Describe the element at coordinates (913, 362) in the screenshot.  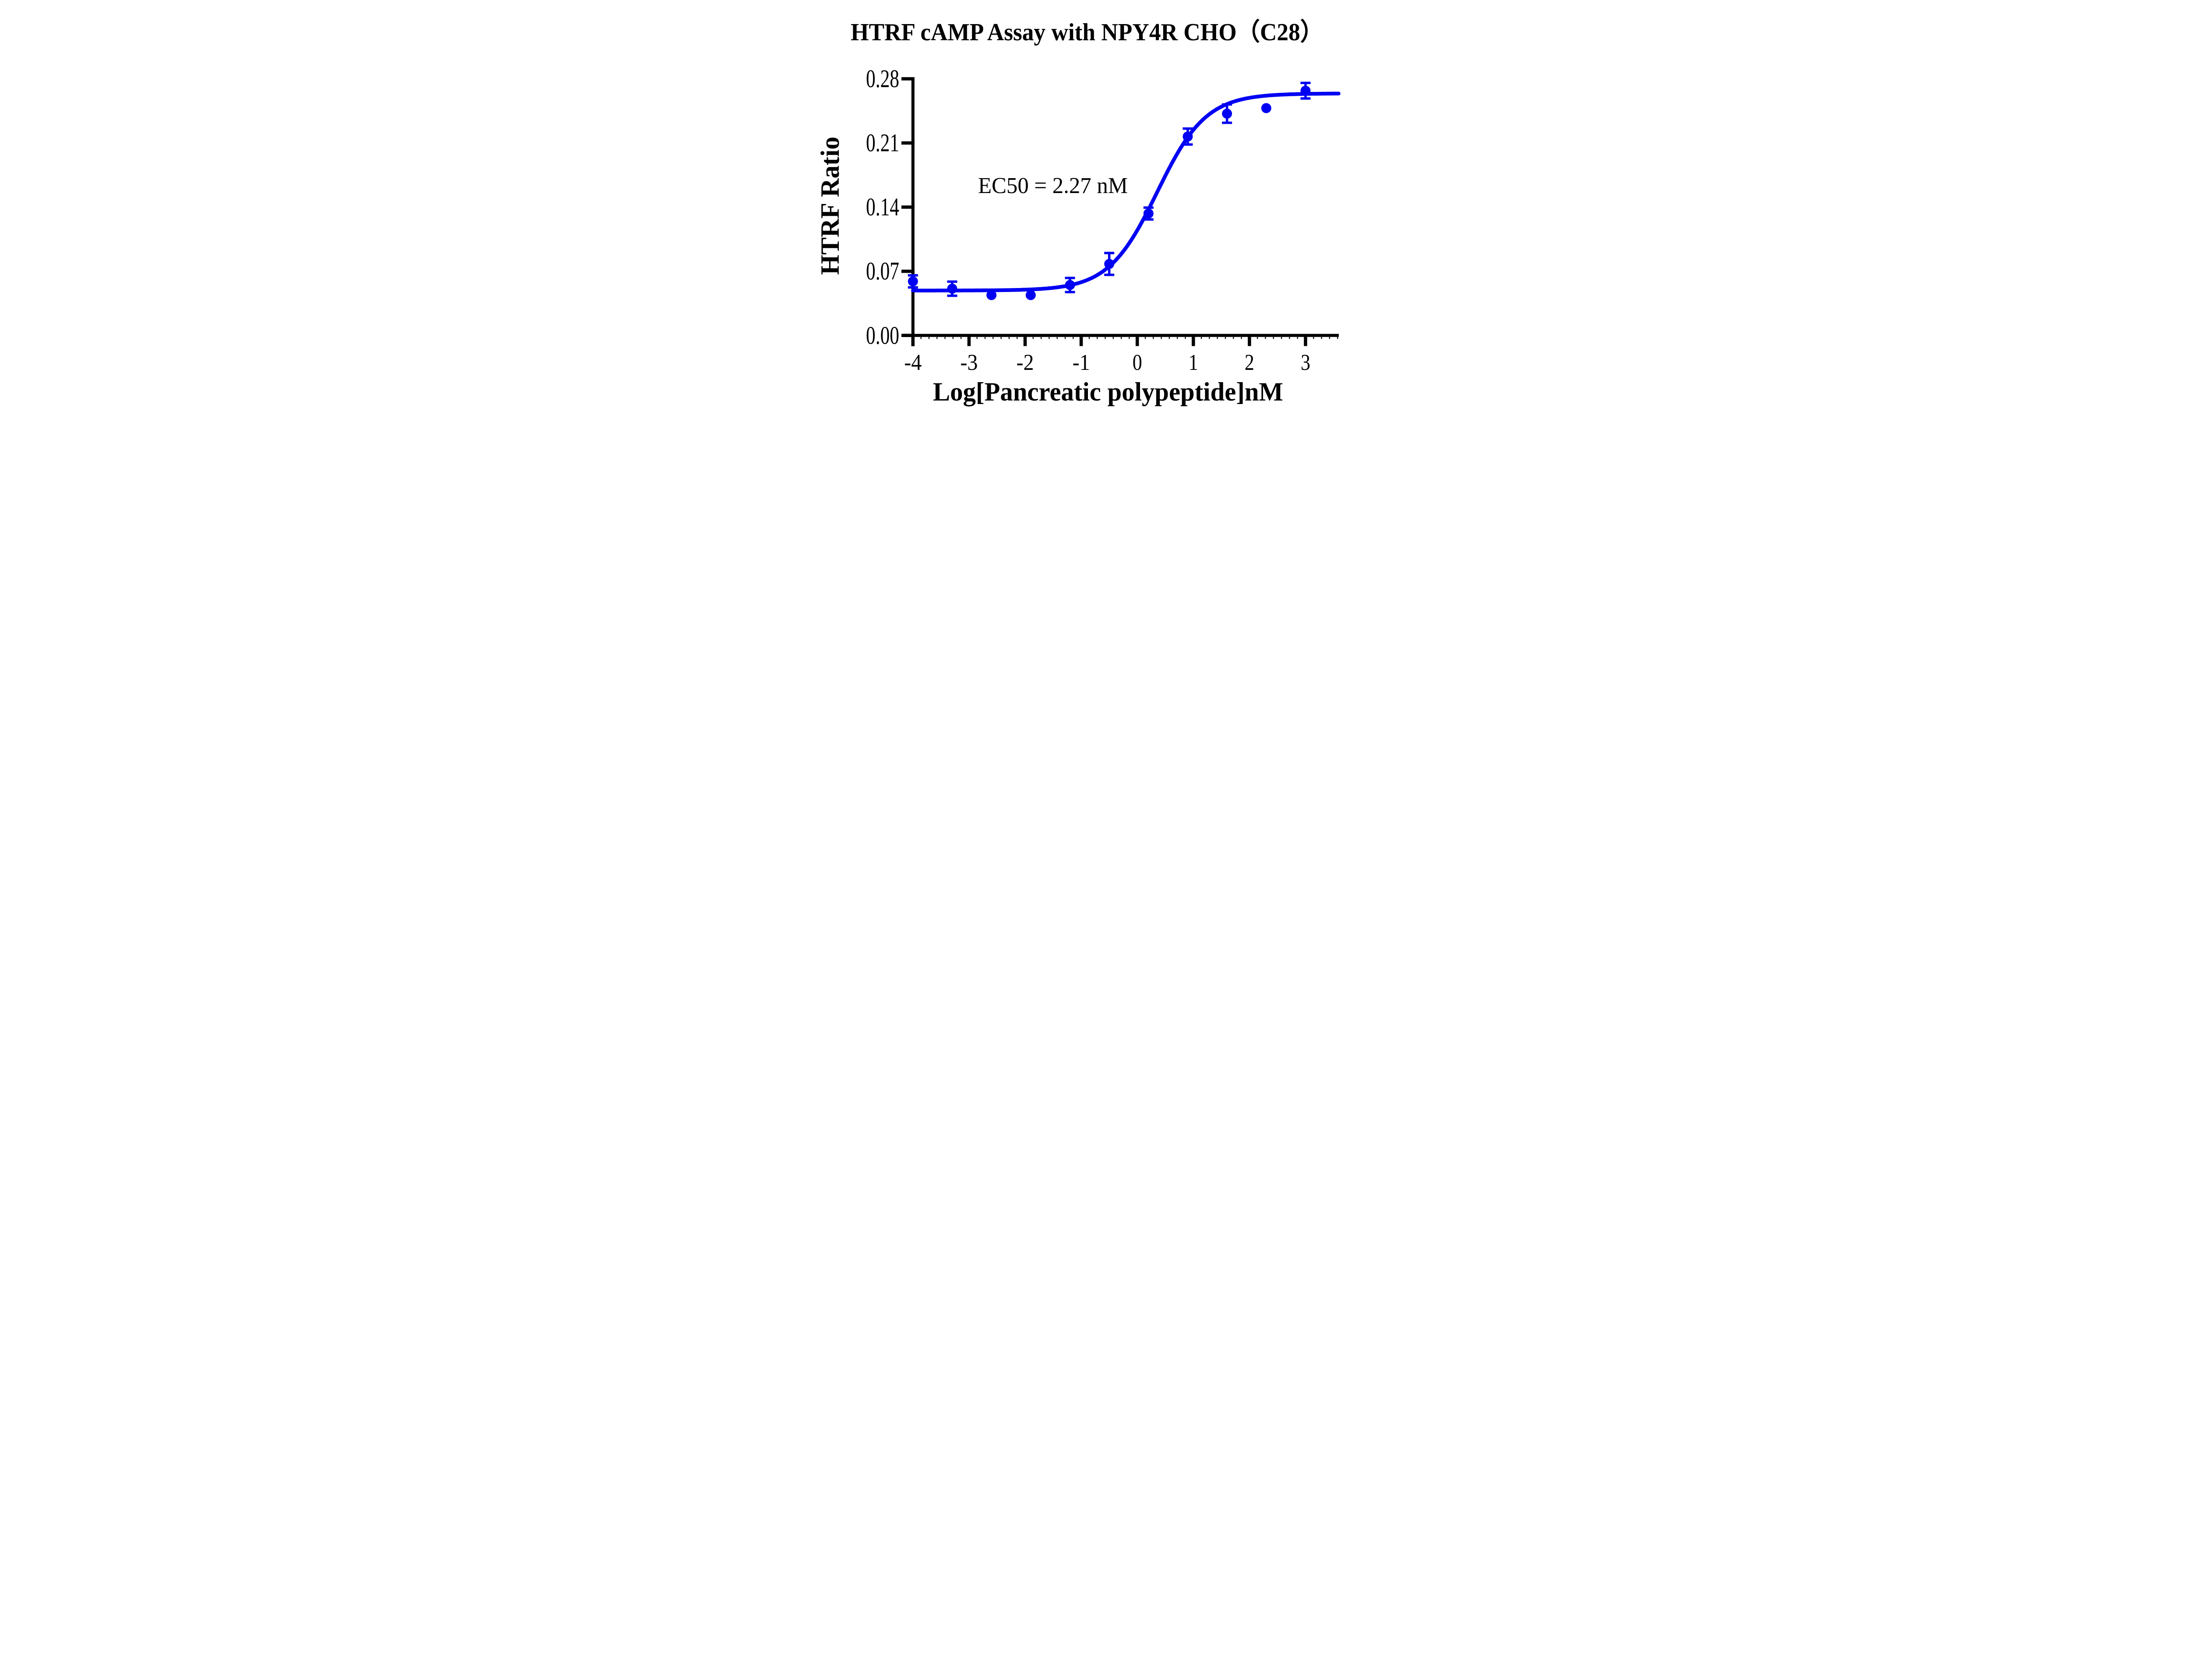
I see `x-tick-label: -4` at that location.